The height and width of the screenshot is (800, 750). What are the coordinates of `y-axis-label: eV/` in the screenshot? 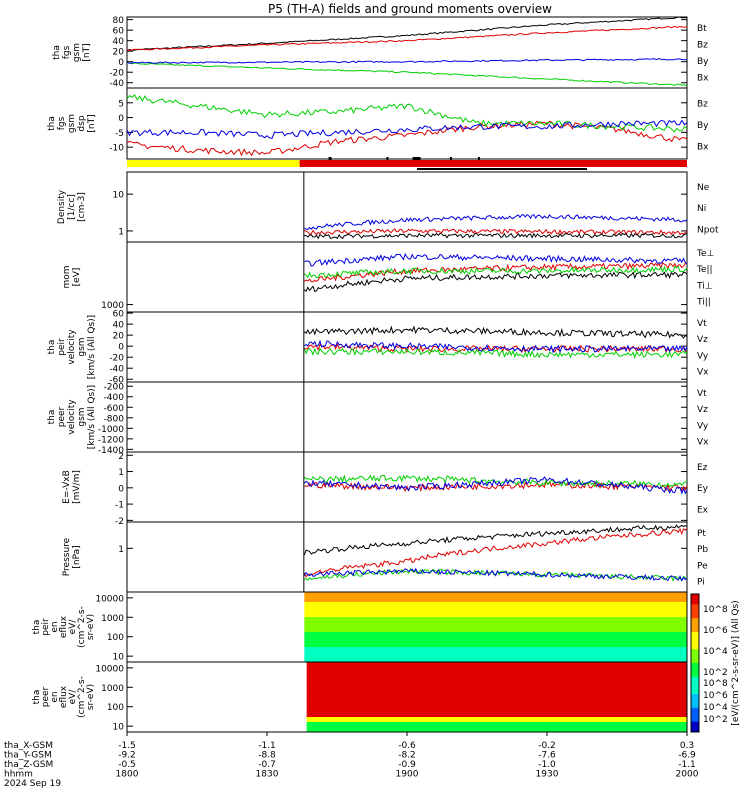 It's located at (73, 627).